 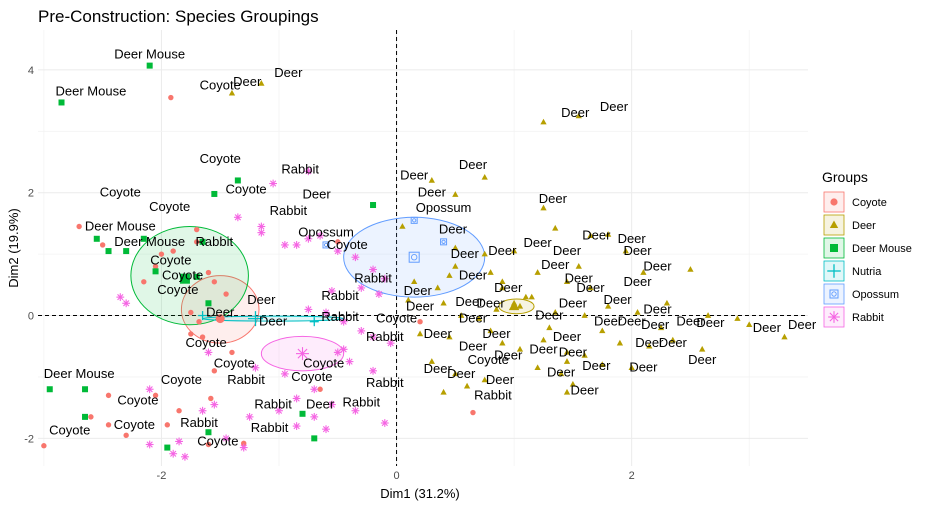 I want to click on y-tick-label: 2, so click(x=31, y=194).